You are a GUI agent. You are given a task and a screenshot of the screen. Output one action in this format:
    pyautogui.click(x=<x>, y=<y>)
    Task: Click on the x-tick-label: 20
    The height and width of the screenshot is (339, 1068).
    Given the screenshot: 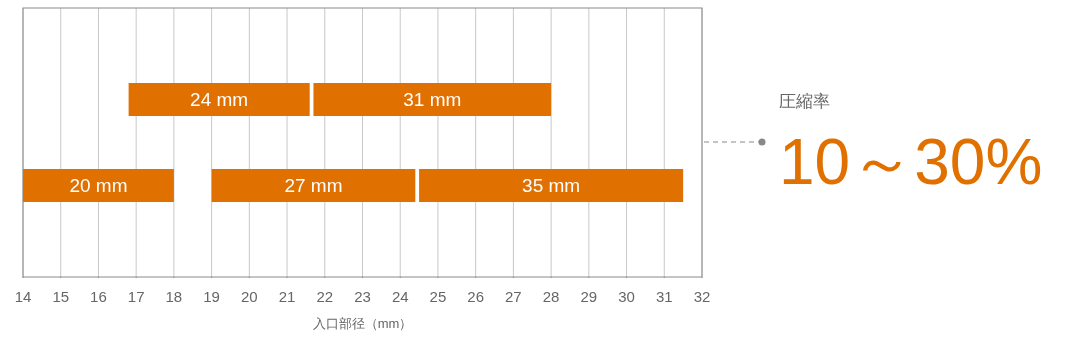 What is the action you would take?
    pyautogui.click(x=249, y=296)
    